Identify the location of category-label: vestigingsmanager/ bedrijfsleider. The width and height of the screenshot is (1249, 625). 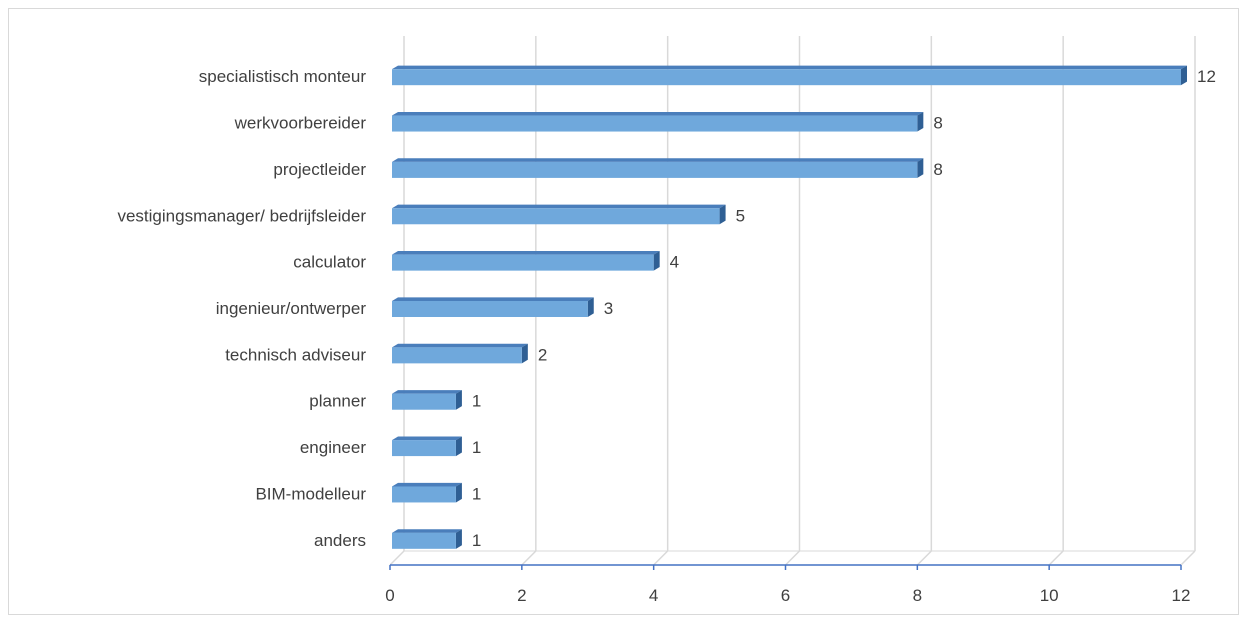
(241, 215).